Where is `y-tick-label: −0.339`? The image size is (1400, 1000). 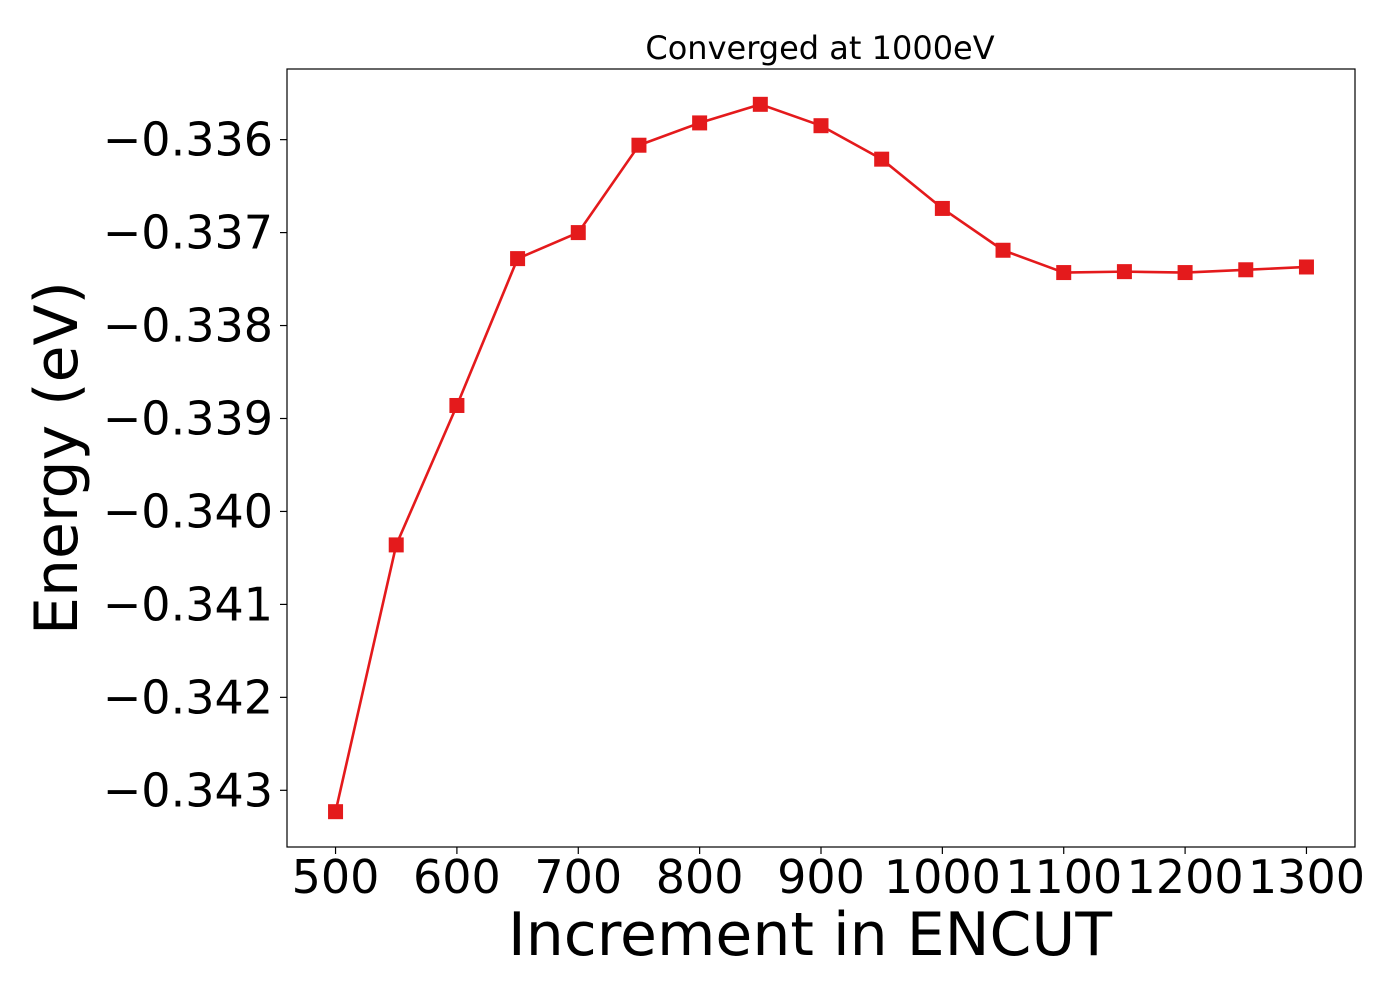 y-tick-label: −0.339 is located at coordinates (188, 418).